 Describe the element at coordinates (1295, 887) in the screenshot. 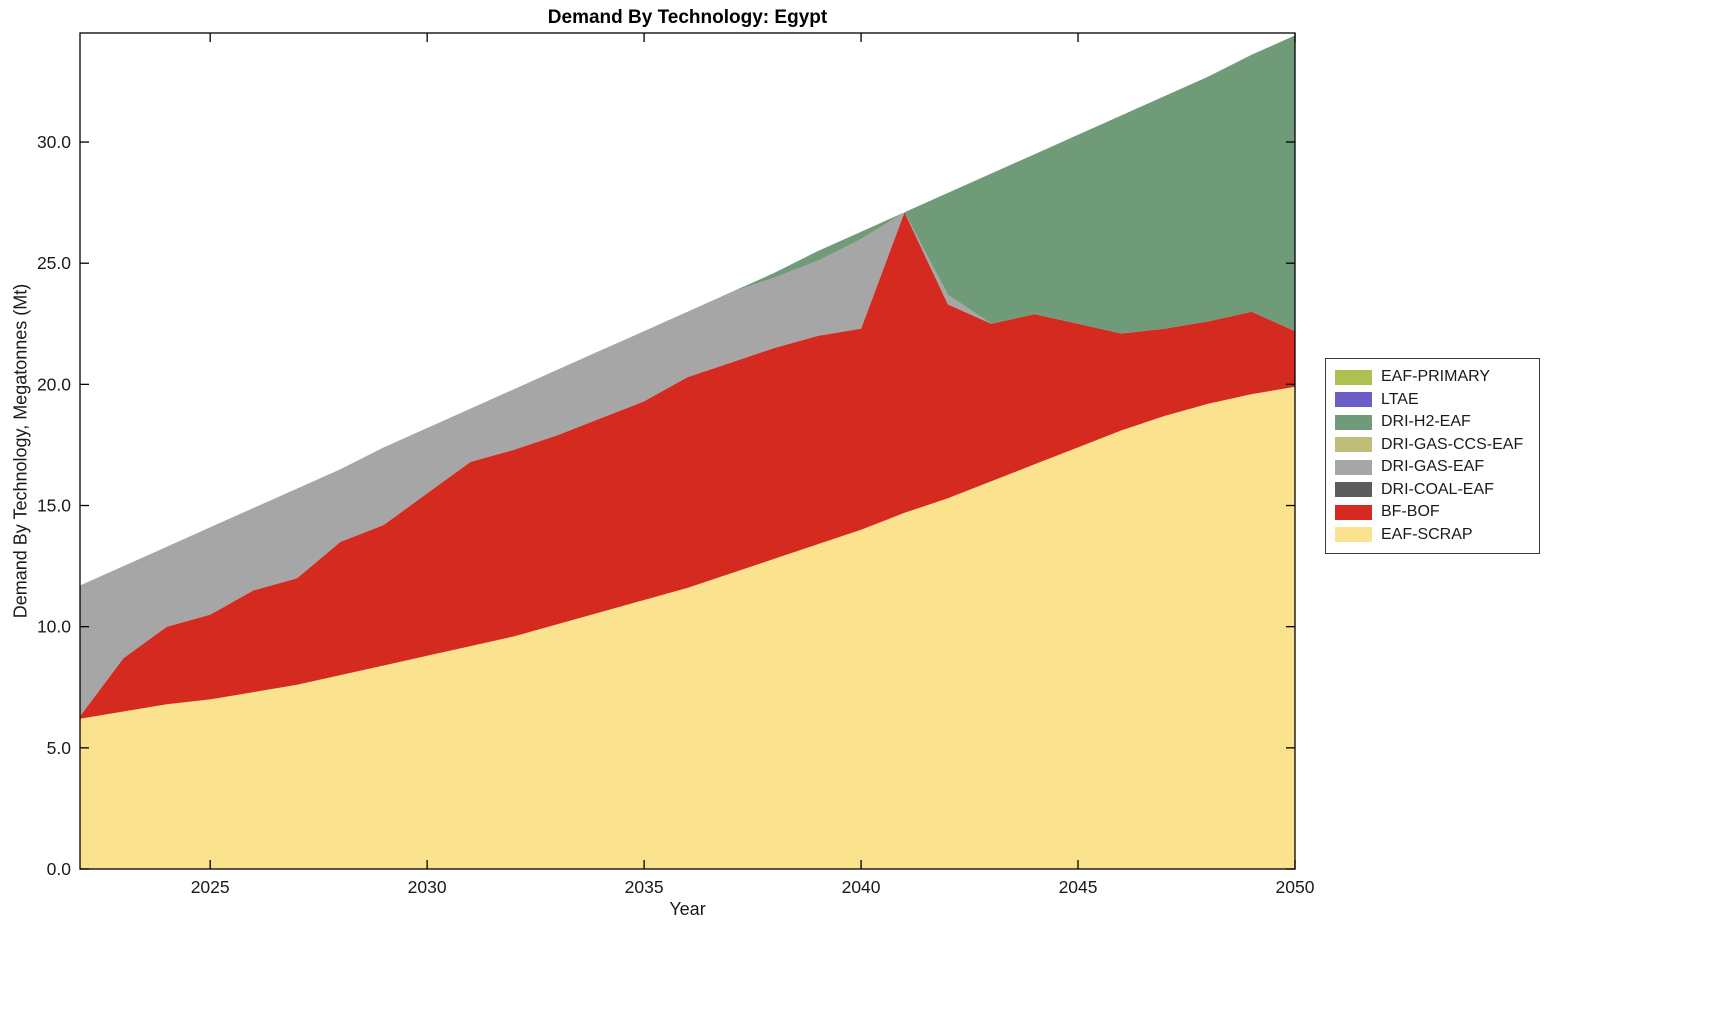

I see `x-tick-label: 2050` at that location.